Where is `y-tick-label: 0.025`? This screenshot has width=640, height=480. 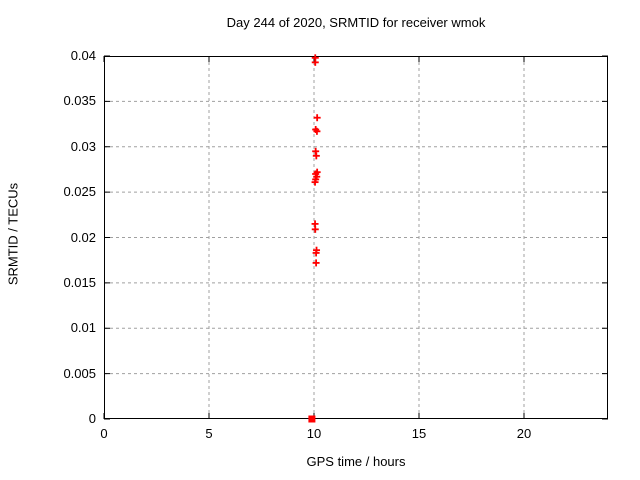 y-tick-label: 0.025 is located at coordinates (79, 192).